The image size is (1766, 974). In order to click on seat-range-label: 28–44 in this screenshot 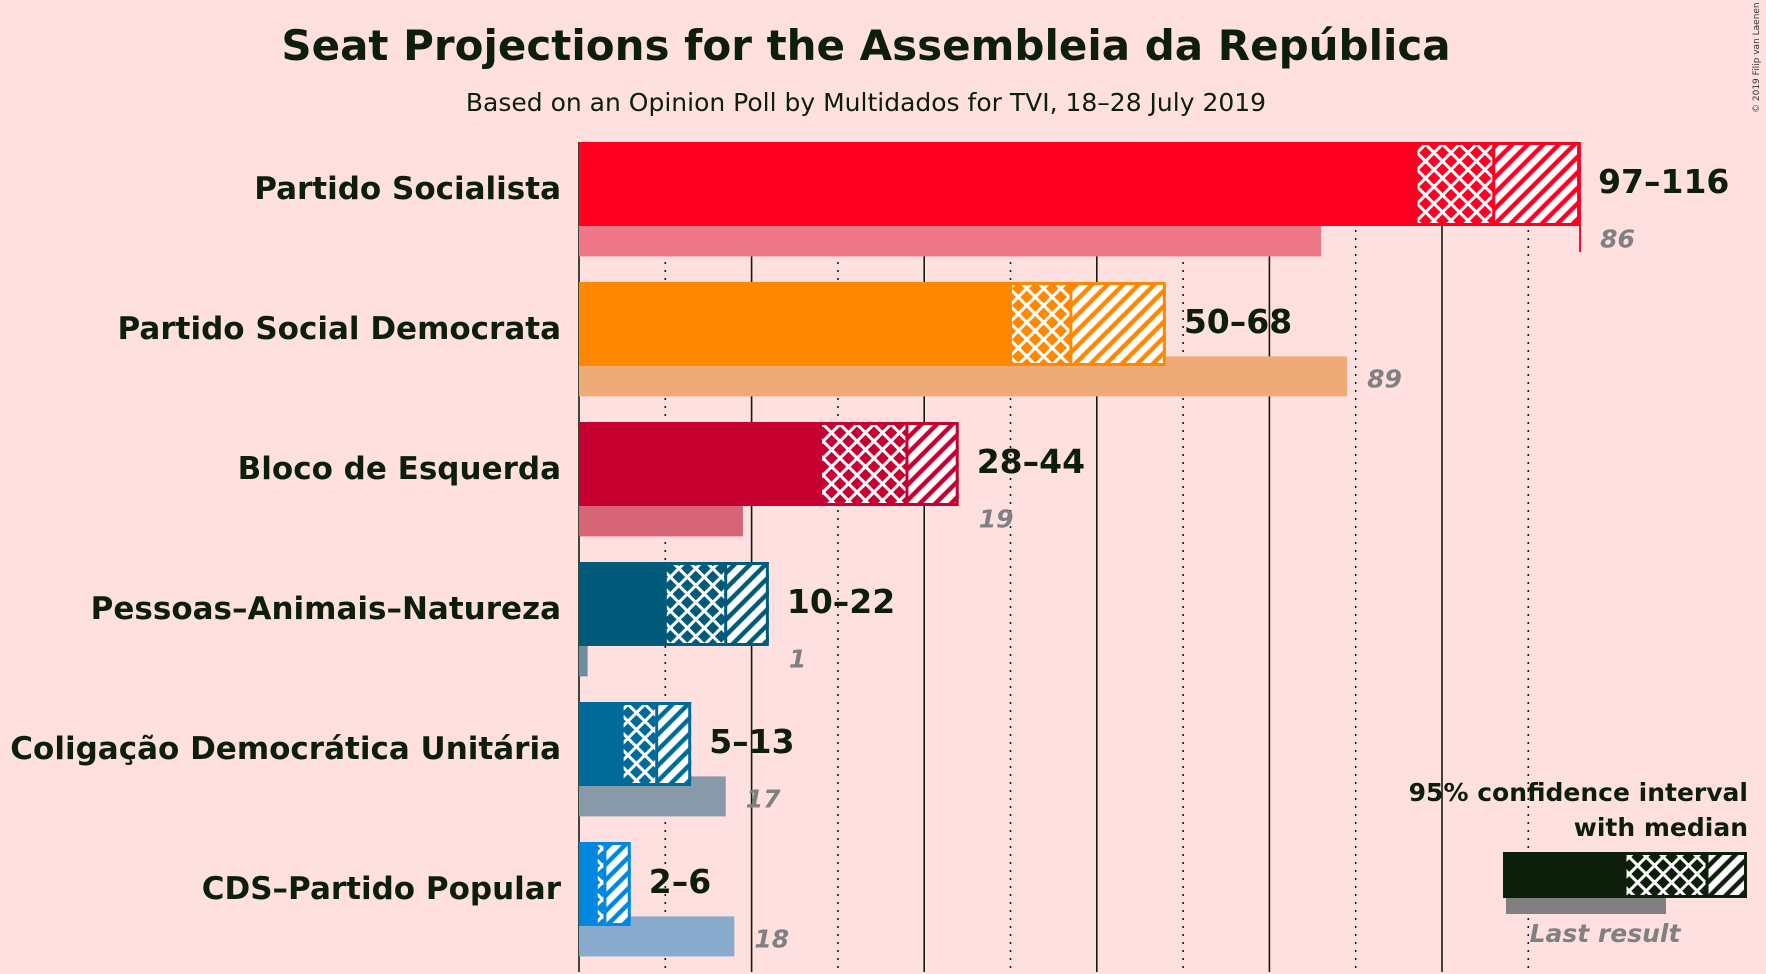, I will do `click(1031, 461)`.